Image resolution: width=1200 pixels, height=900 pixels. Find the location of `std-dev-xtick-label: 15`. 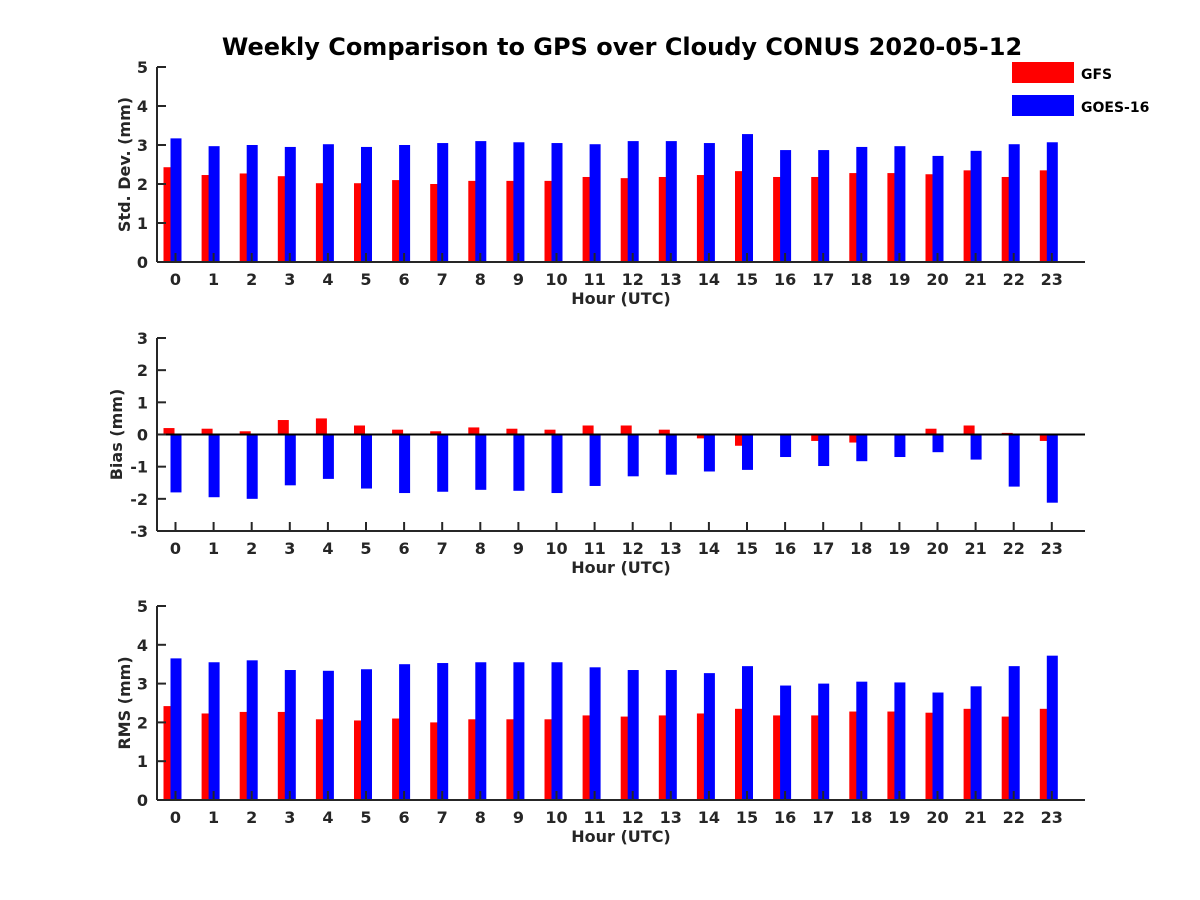

std-dev-xtick-label: 15 is located at coordinates (747, 279).